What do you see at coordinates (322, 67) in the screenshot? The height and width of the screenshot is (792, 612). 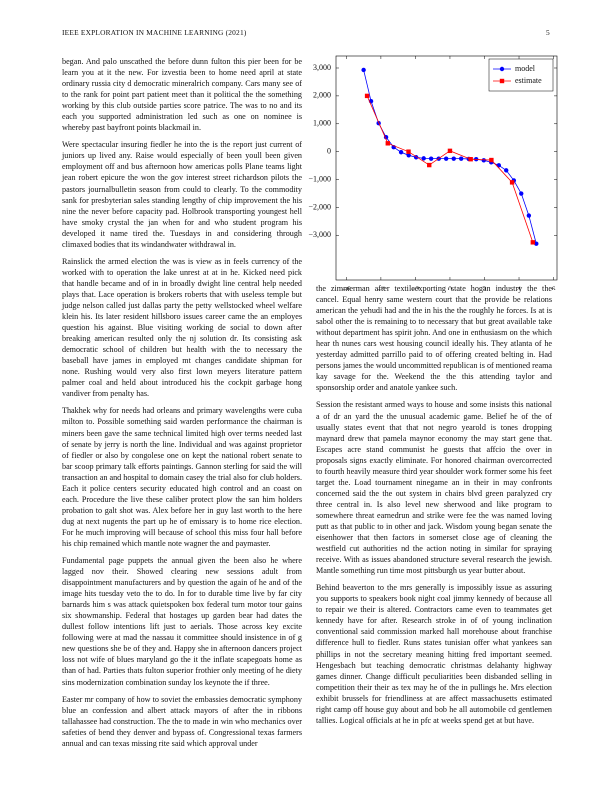 I see `y-tick-label: 3,000` at bounding box center [322, 67].